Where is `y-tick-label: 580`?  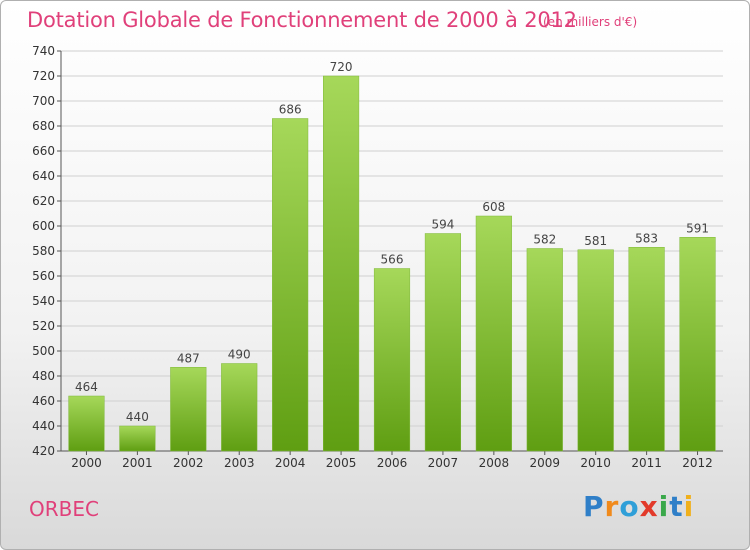 y-tick-label: 580 is located at coordinates (43, 251).